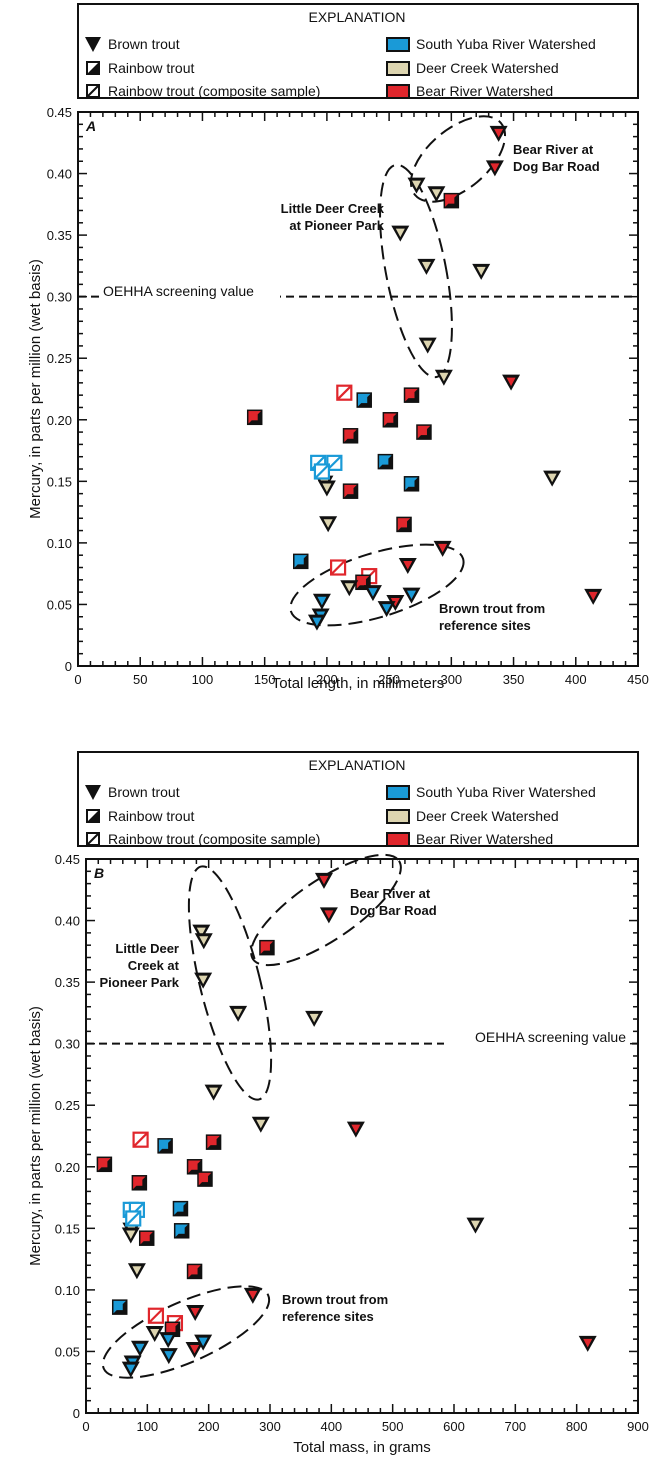 The width and height of the screenshot is (667, 1458). What do you see at coordinates (67, 921) in the screenshot?
I see `y-tick-label: 0.40` at bounding box center [67, 921].